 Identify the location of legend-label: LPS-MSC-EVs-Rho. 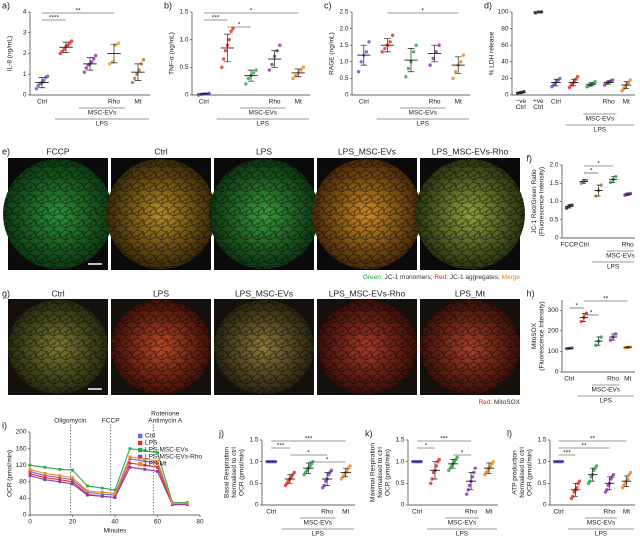
(173, 457).